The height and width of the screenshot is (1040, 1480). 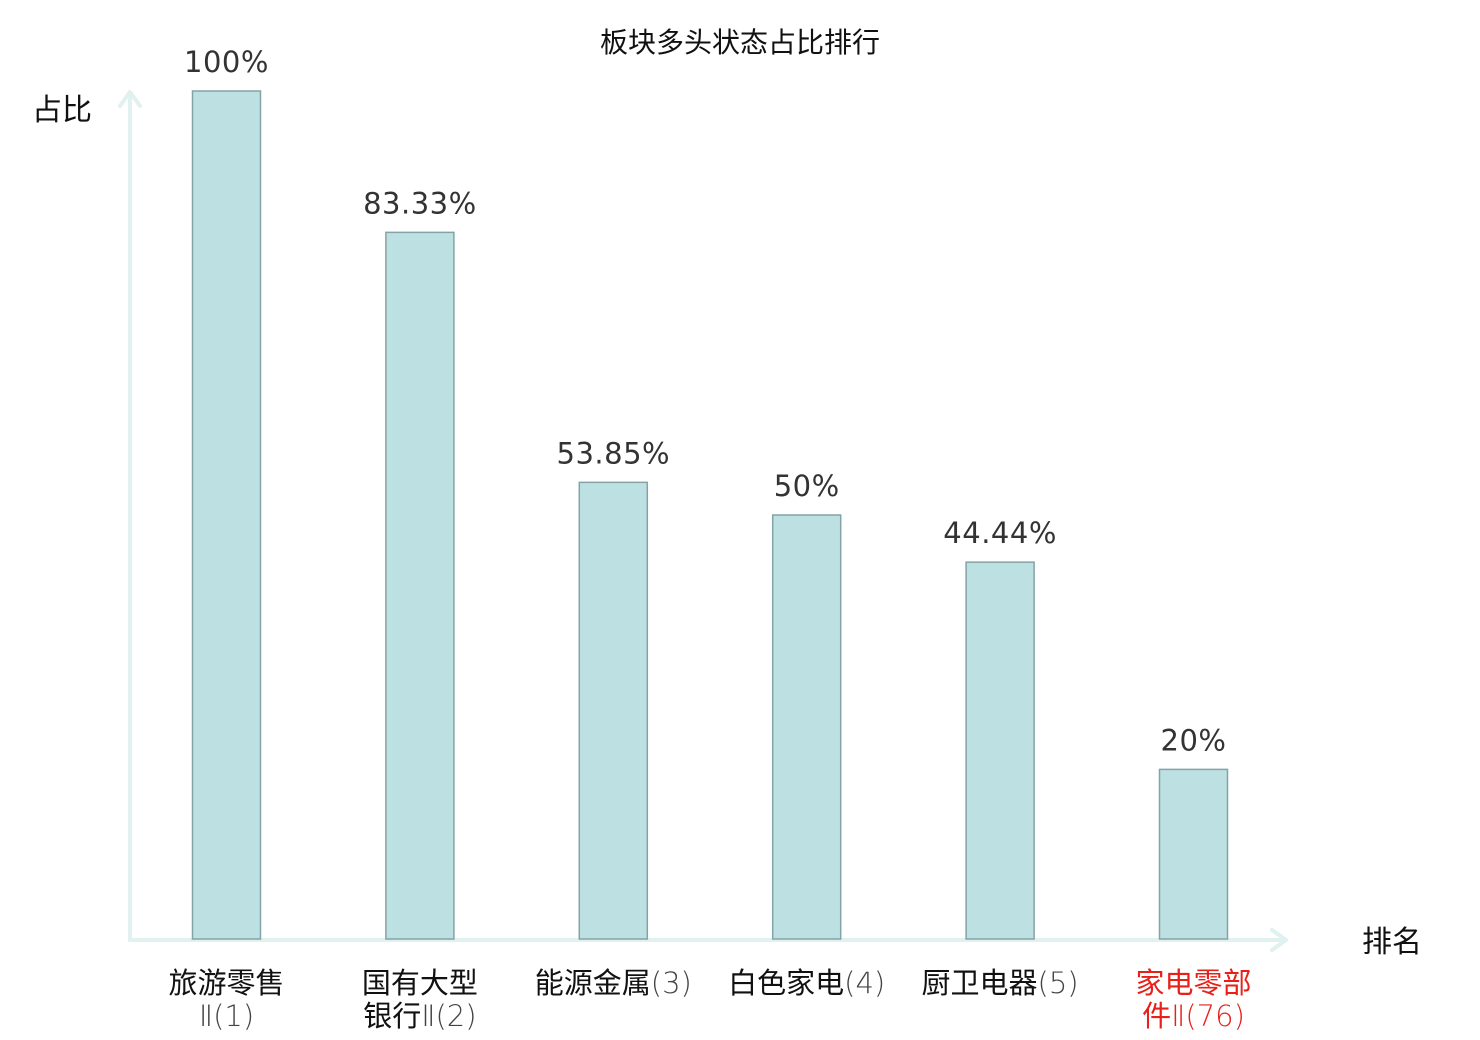 What do you see at coordinates (671, 983) in the screenshot?
I see `x-tick-rank: (3)` at bounding box center [671, 983].